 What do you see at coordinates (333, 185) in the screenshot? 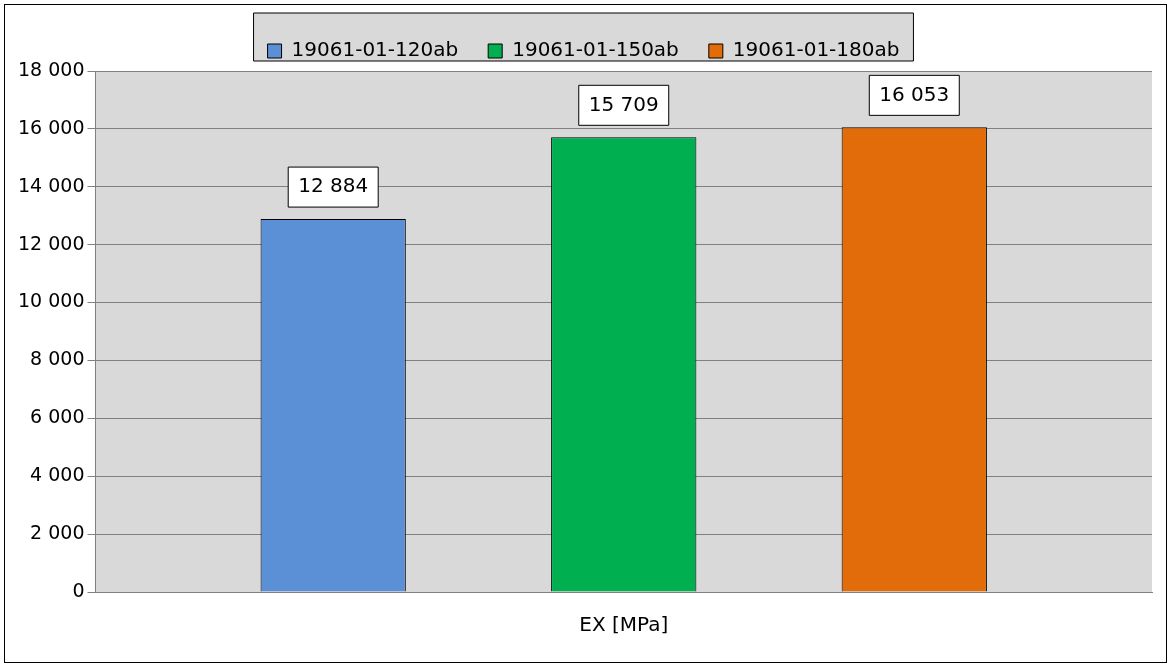
I see `data-label: 12 884` at bounding box center [333, 185].